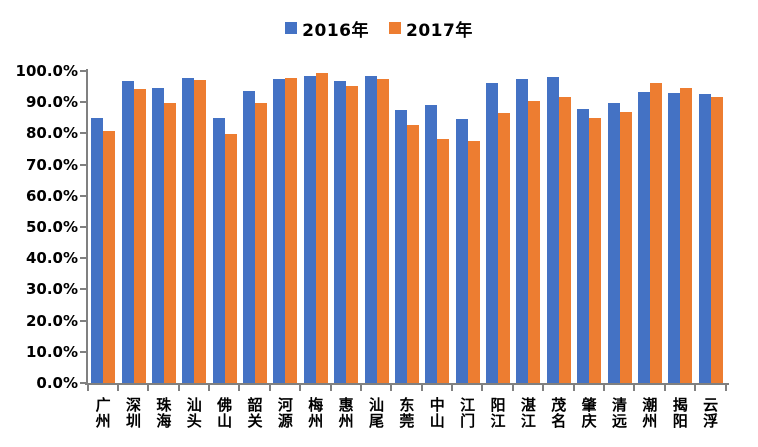 The height and width of the screenshot is (447, 758). I want to click on bar-2017年-潮州, so click(655, 233).